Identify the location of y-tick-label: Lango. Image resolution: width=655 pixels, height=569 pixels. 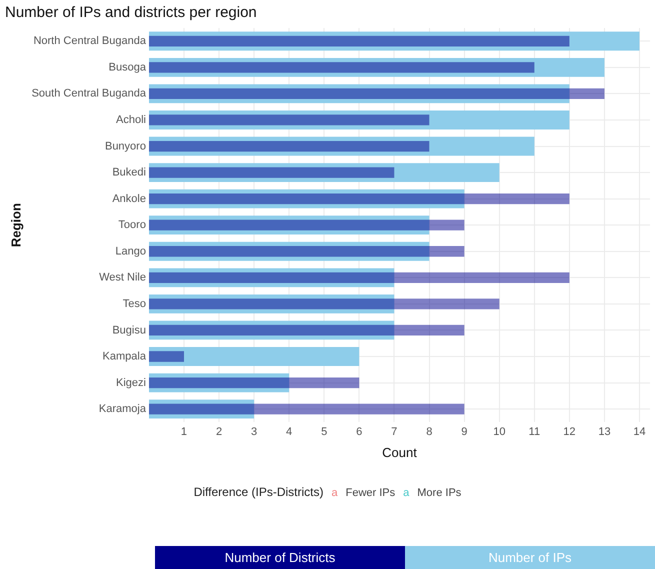
(130, 251).